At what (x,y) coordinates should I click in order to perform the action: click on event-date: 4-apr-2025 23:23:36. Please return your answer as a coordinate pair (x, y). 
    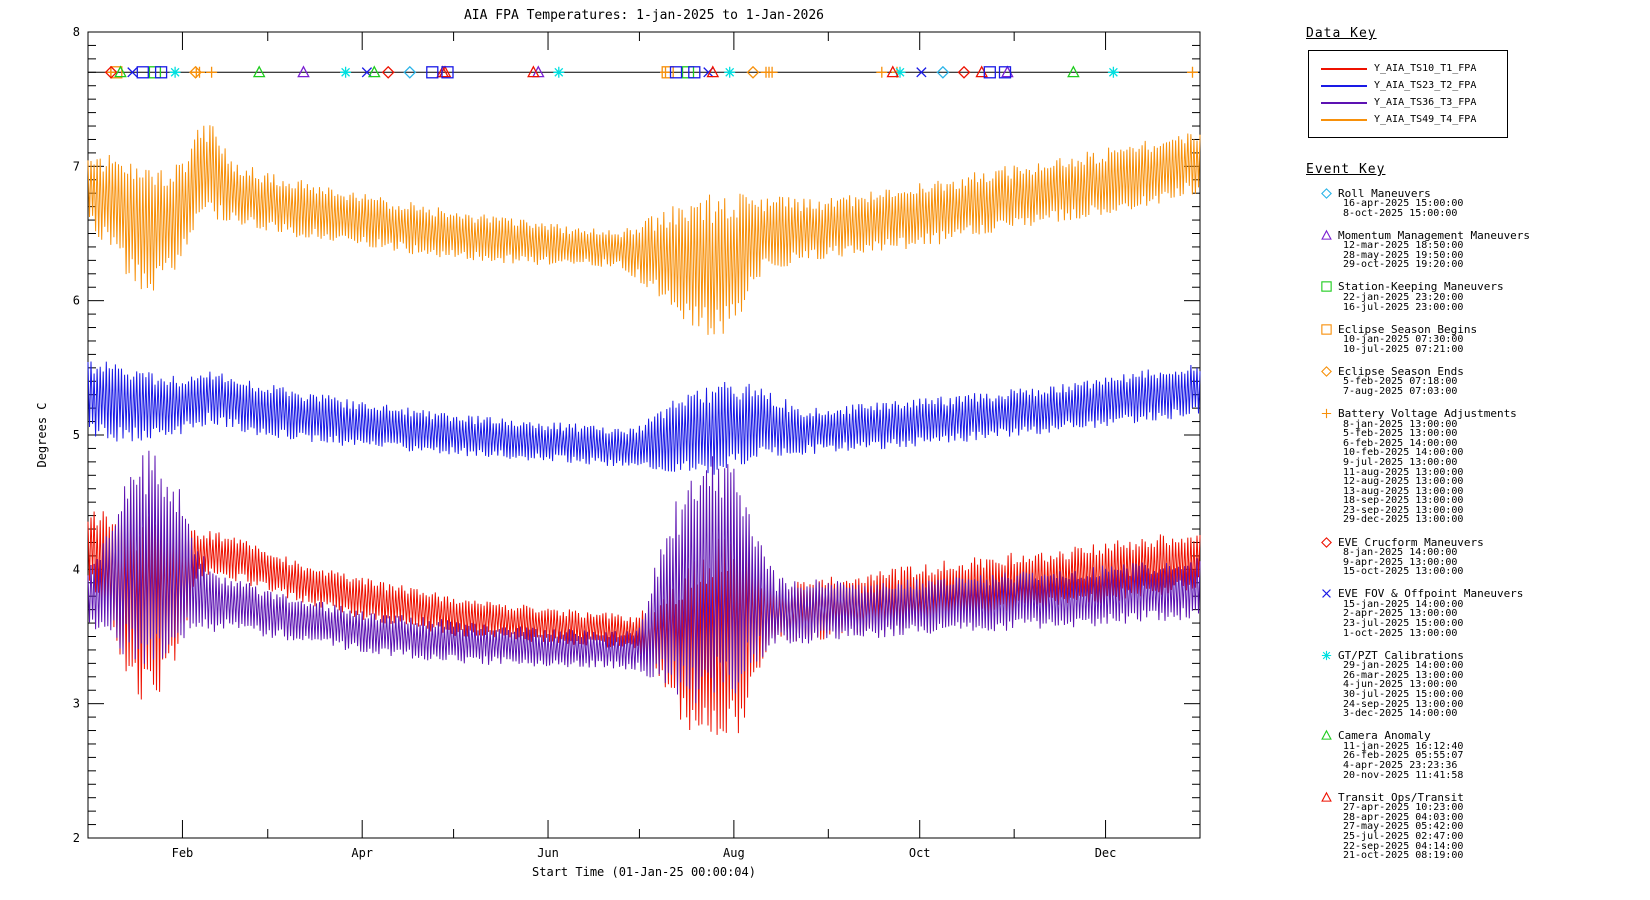
    Looking at the image, I should click on (1400, 765).